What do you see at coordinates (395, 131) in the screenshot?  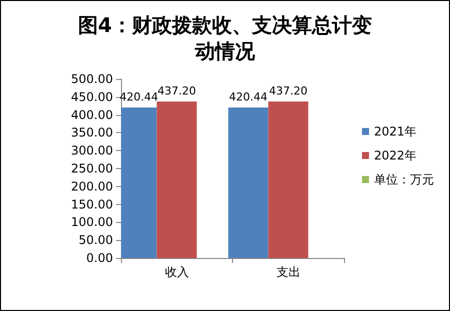 I see `legend-label: 2021年` at bounding box center [395, 131].